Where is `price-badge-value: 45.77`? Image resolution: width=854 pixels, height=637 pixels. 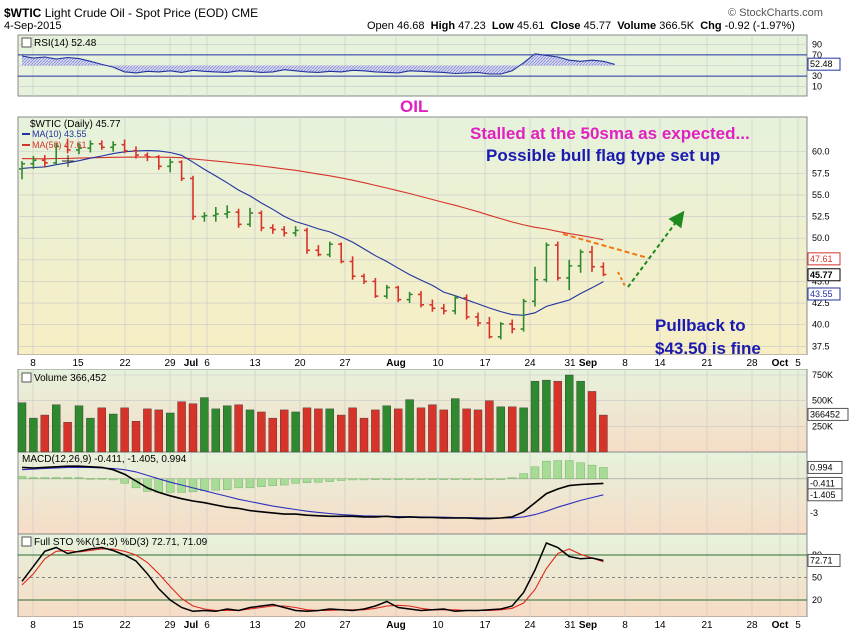 price-badge-value: 45.77 is located at coordinates (821, 275).